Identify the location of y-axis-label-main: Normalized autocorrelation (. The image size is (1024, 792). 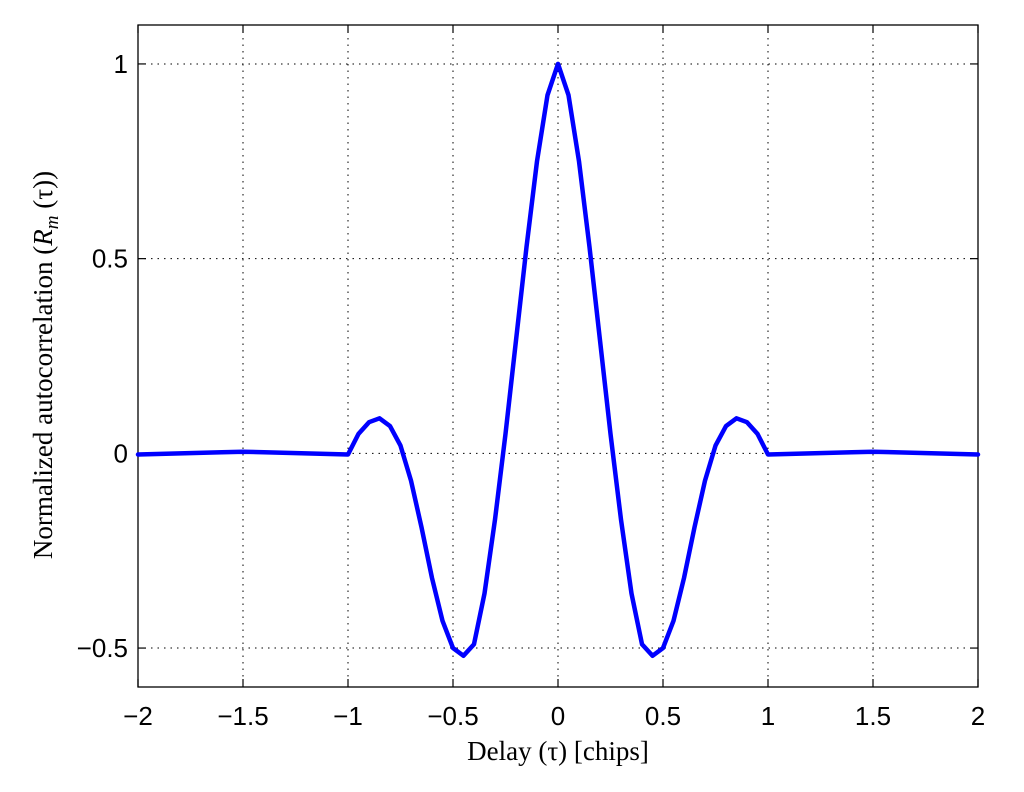
(43, 402).